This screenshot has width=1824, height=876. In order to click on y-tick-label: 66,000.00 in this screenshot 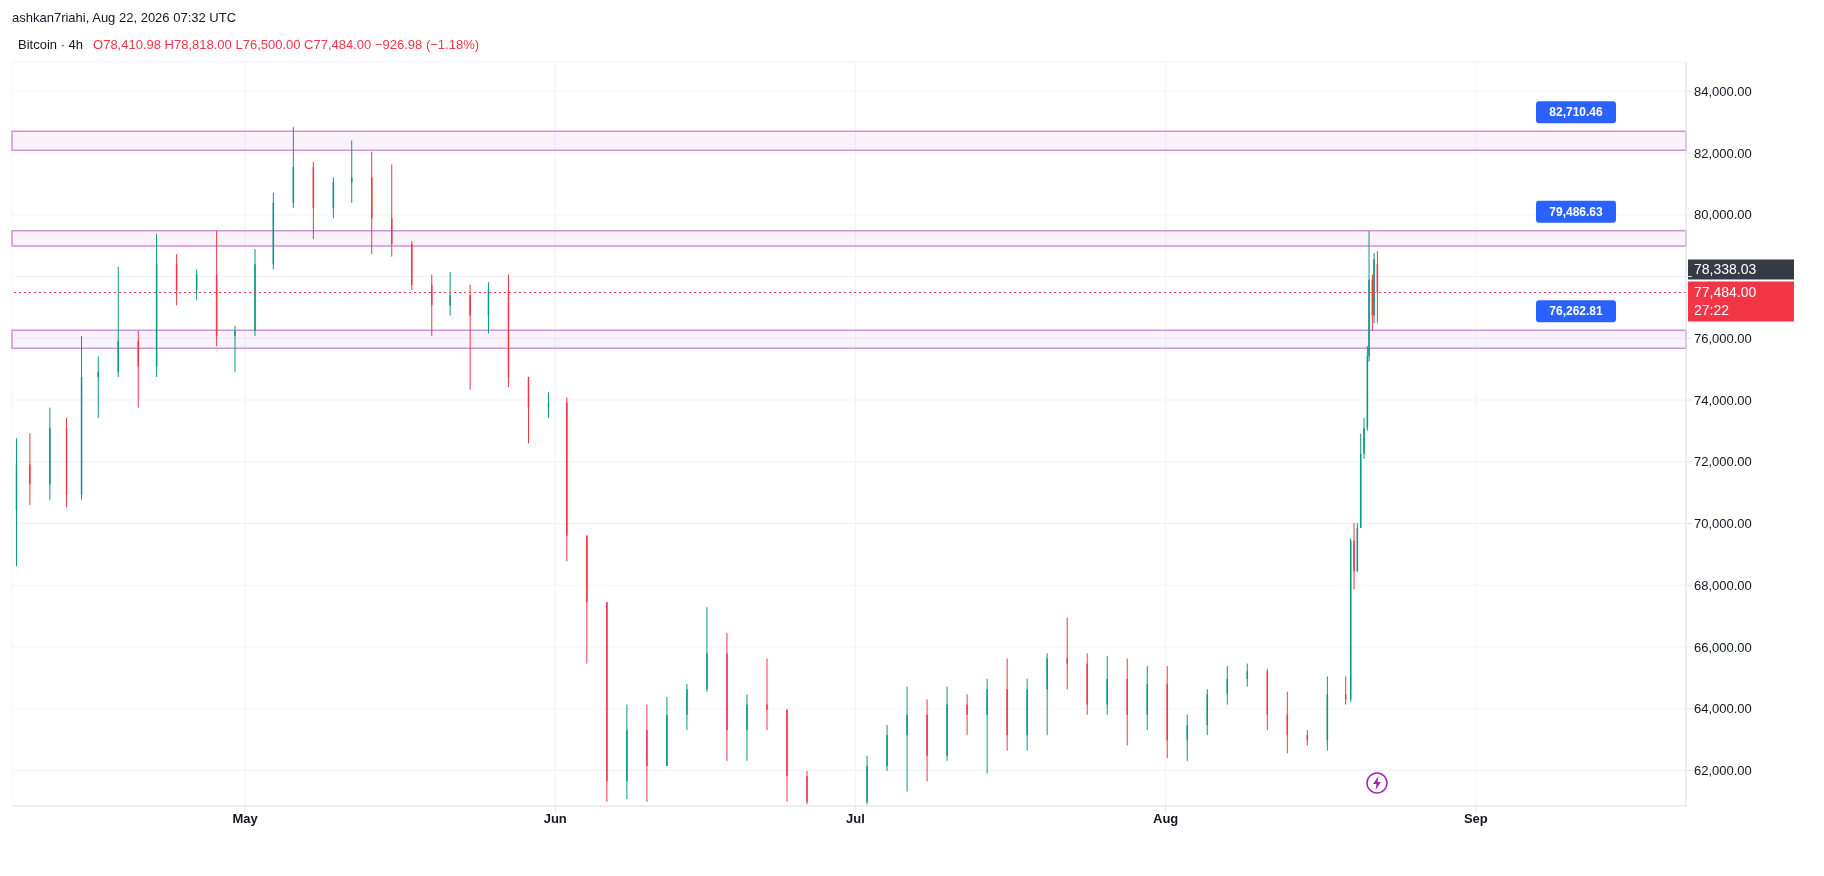, I will do `click(1723, 647)`.